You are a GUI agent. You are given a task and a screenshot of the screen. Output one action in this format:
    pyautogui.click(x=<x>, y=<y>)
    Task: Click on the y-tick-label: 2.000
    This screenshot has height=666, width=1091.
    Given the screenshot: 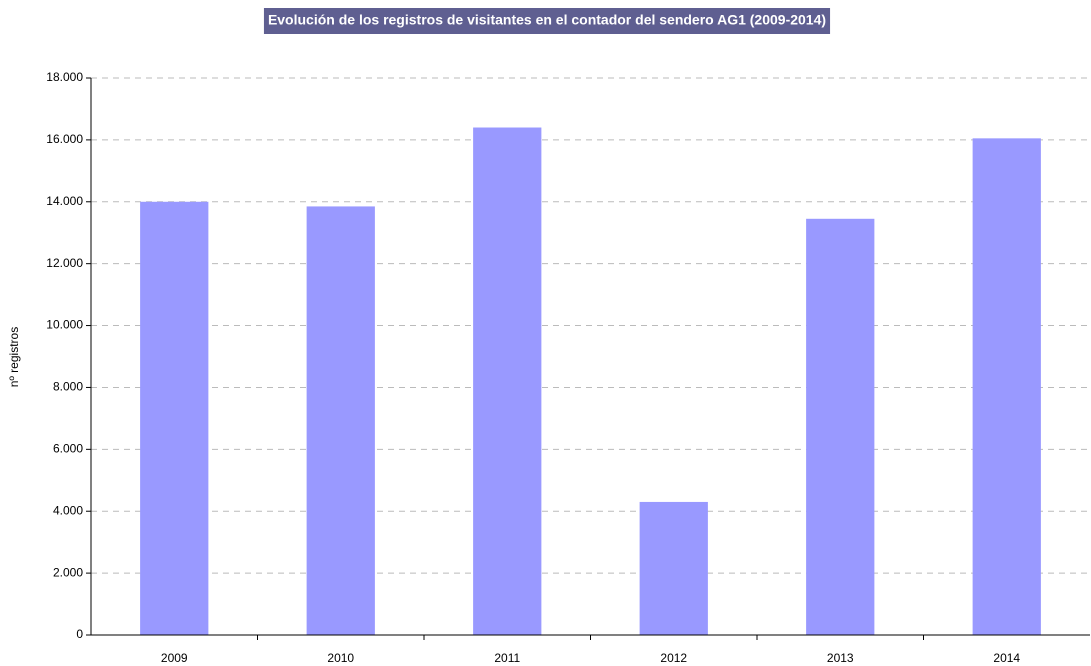 What is the action you would take?
    pyautogui.click(x=68, y=572)
    